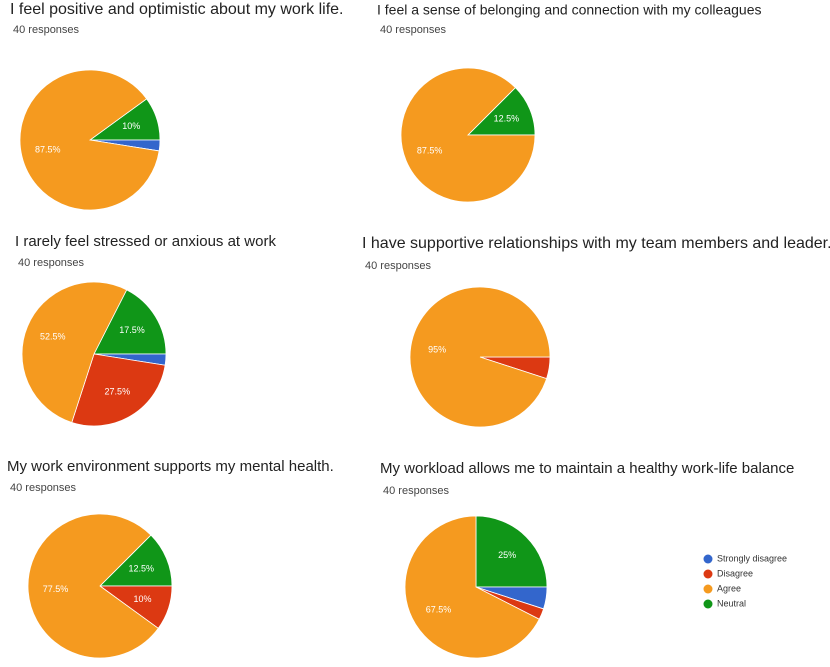  What do you see at coordinates (507, 555) in the screenshot?
I see `slice-label: 25%` at bounding box center [507, 555].